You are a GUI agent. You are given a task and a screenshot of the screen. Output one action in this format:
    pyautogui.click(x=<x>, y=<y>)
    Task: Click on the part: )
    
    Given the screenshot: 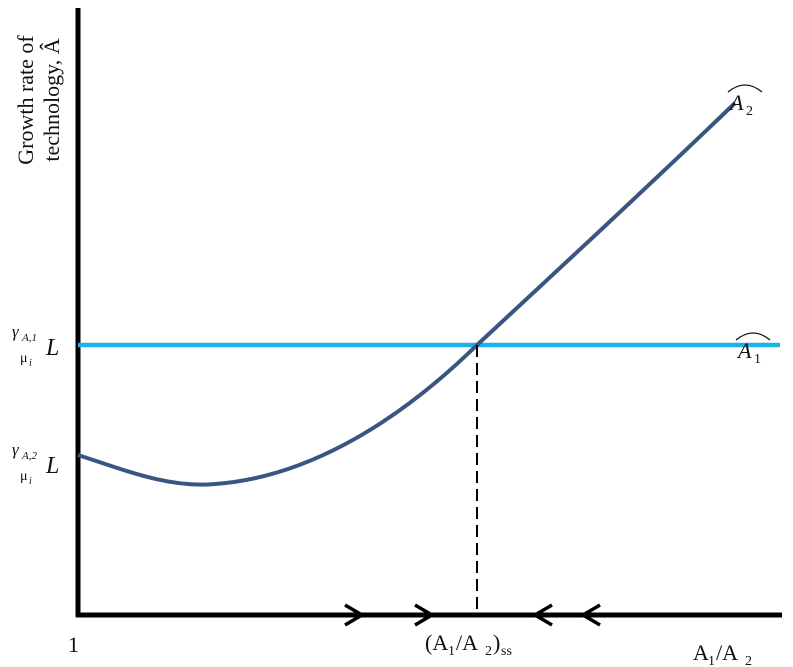 What is the action you would take?
    pyautogui.click(x=496, y=642)
    